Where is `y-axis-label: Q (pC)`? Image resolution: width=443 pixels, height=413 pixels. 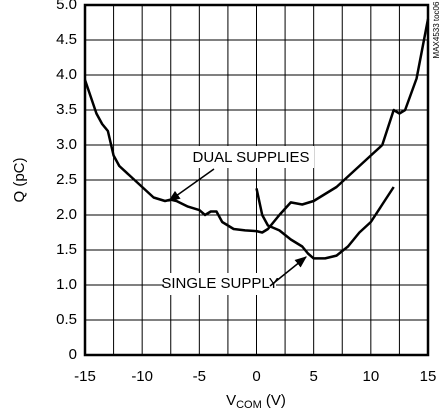
y-axis-label: Q (pC) is located at coordinates (19, 179).